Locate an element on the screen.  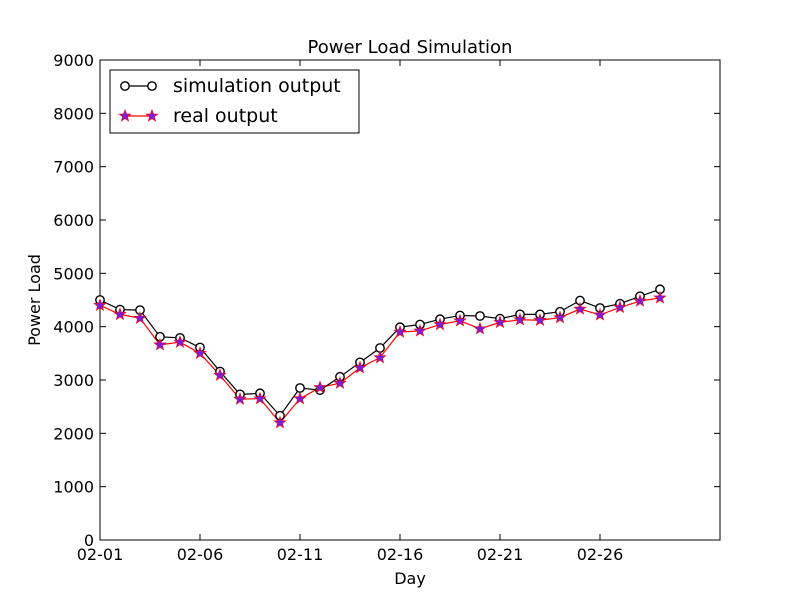
legend-marker-simulation-output is located at coordinates (125, 86).